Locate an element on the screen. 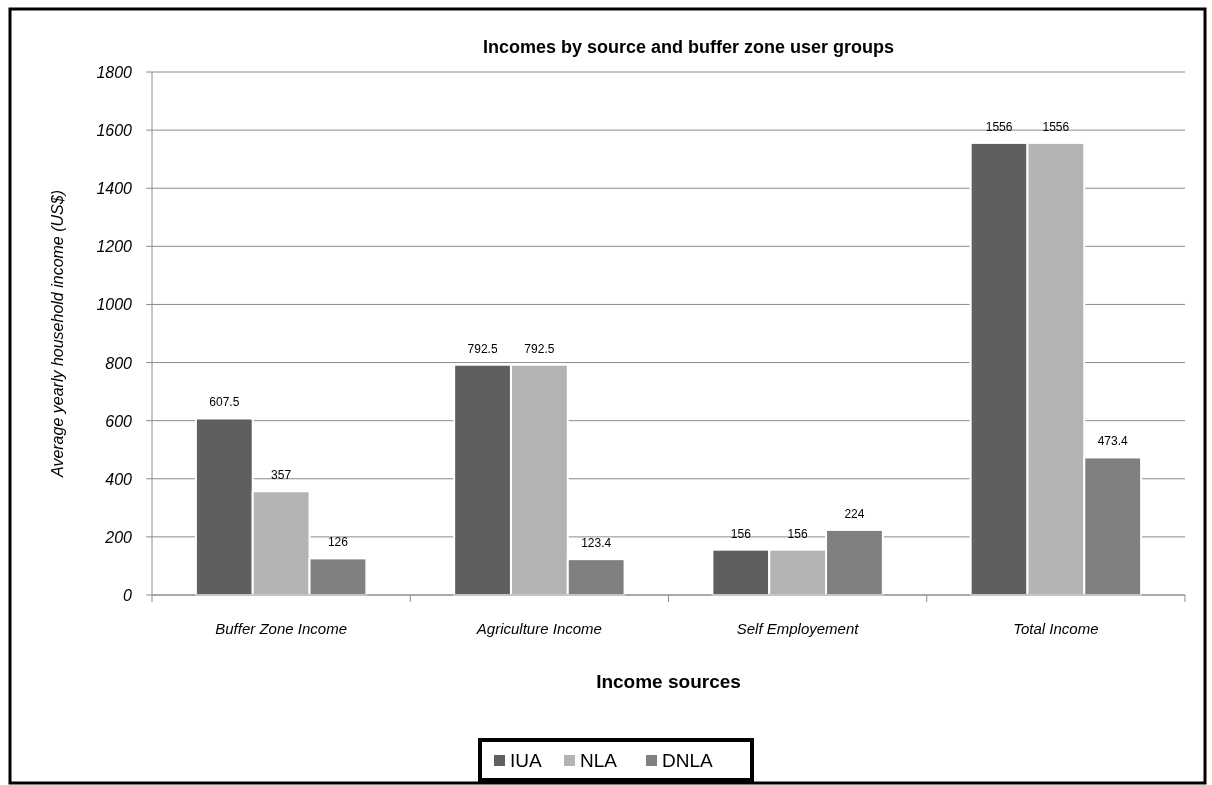 The image size is (1212, 785). data-label: 607.5 is located at coordinates (224, 402).